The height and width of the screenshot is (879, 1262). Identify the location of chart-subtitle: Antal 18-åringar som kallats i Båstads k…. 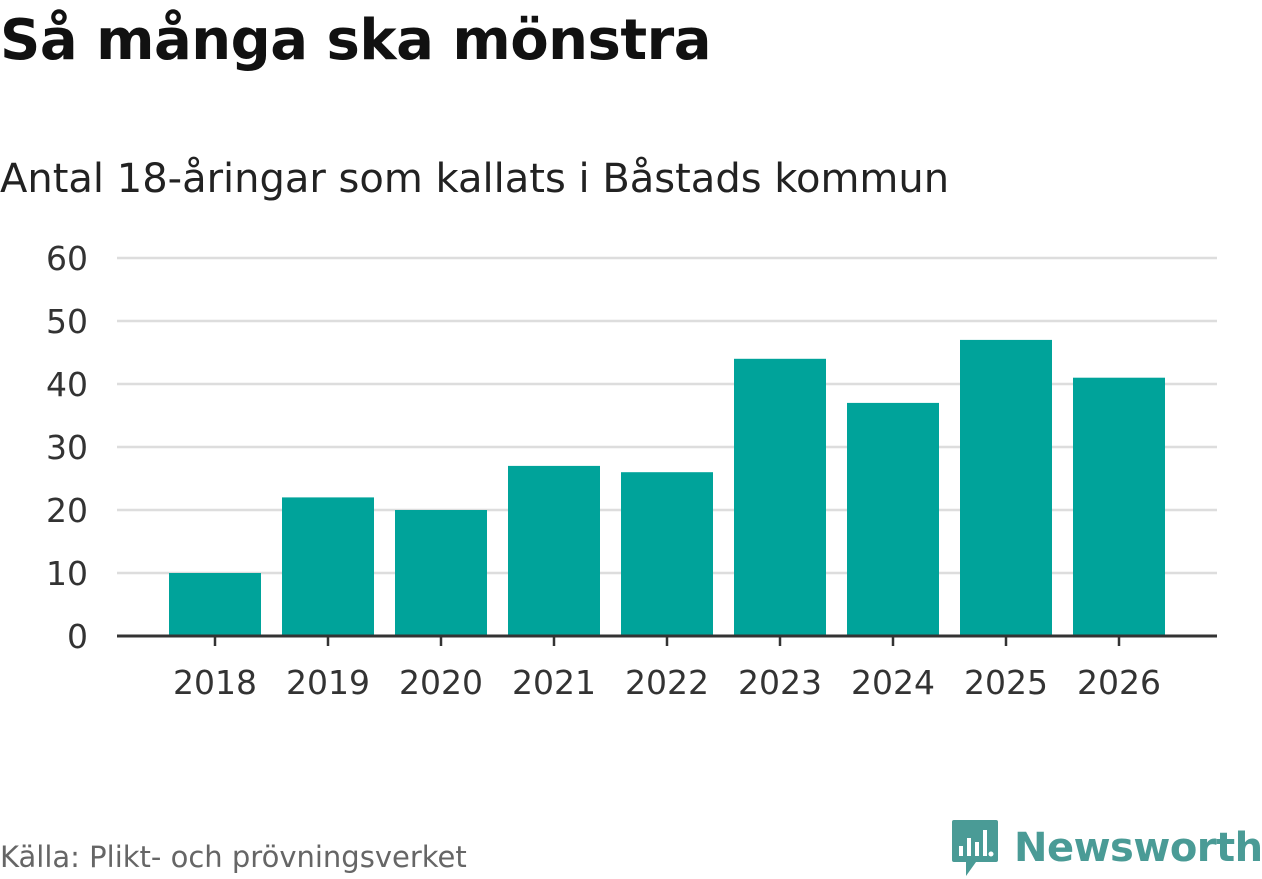
(475, 179).